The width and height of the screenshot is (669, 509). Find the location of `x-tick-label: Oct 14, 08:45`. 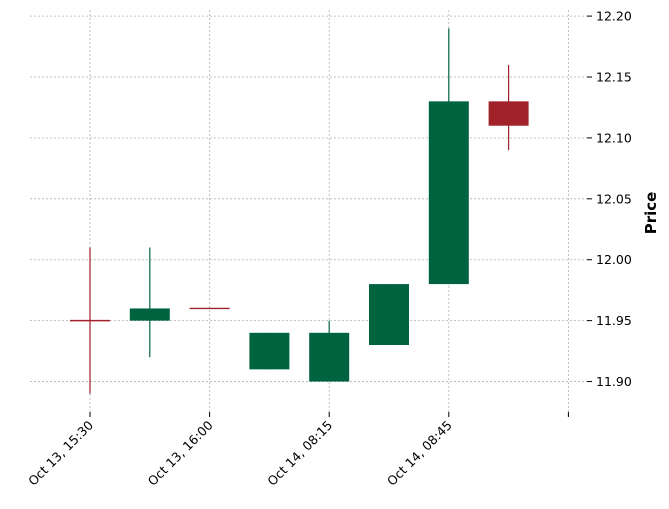

x-tick-label: Oct 14, 08:45 is located at coordinates (419, 453).